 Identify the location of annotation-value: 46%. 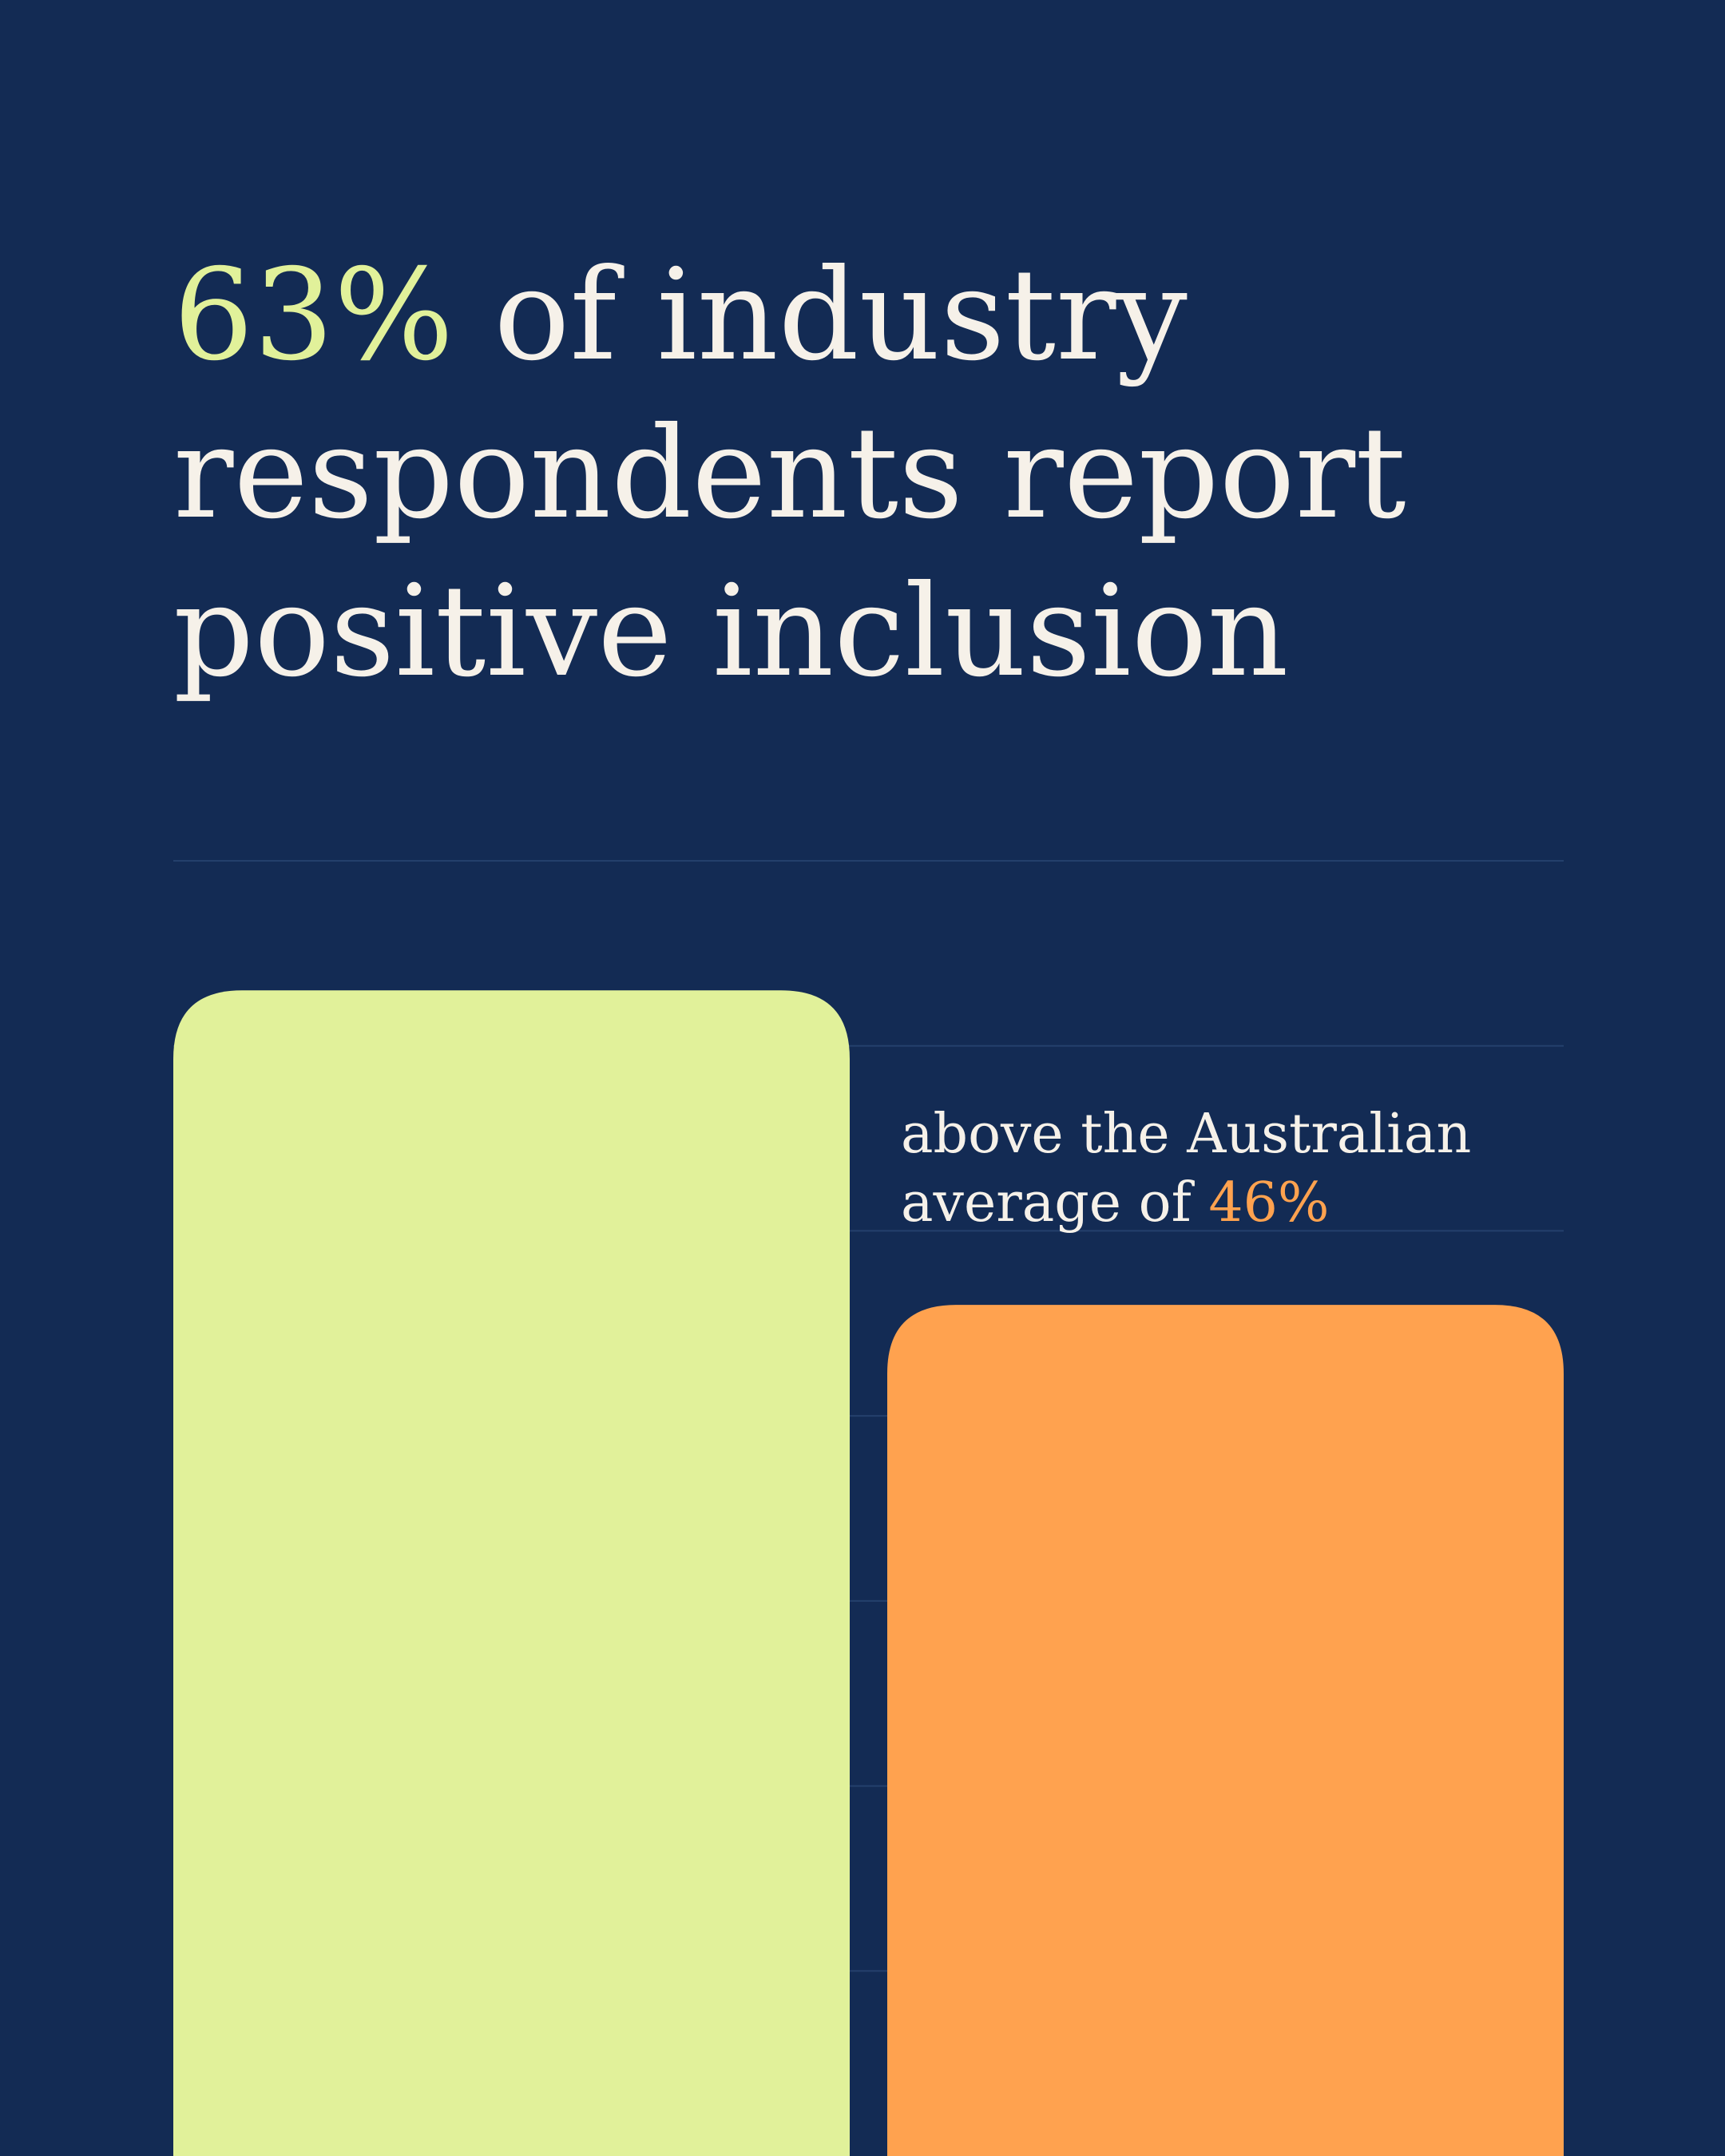
(1269, 1203).